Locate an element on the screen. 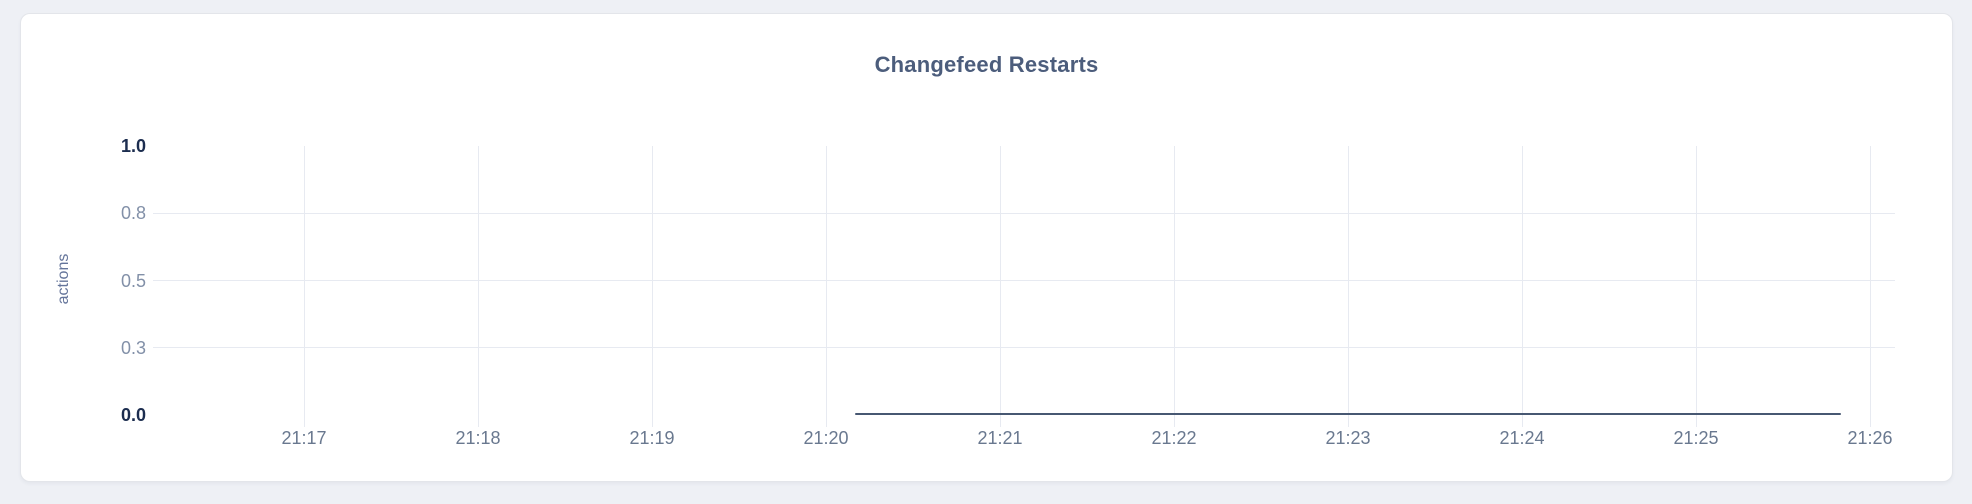  y-tick-label: 0.0 is located at coordinates (133, 415).